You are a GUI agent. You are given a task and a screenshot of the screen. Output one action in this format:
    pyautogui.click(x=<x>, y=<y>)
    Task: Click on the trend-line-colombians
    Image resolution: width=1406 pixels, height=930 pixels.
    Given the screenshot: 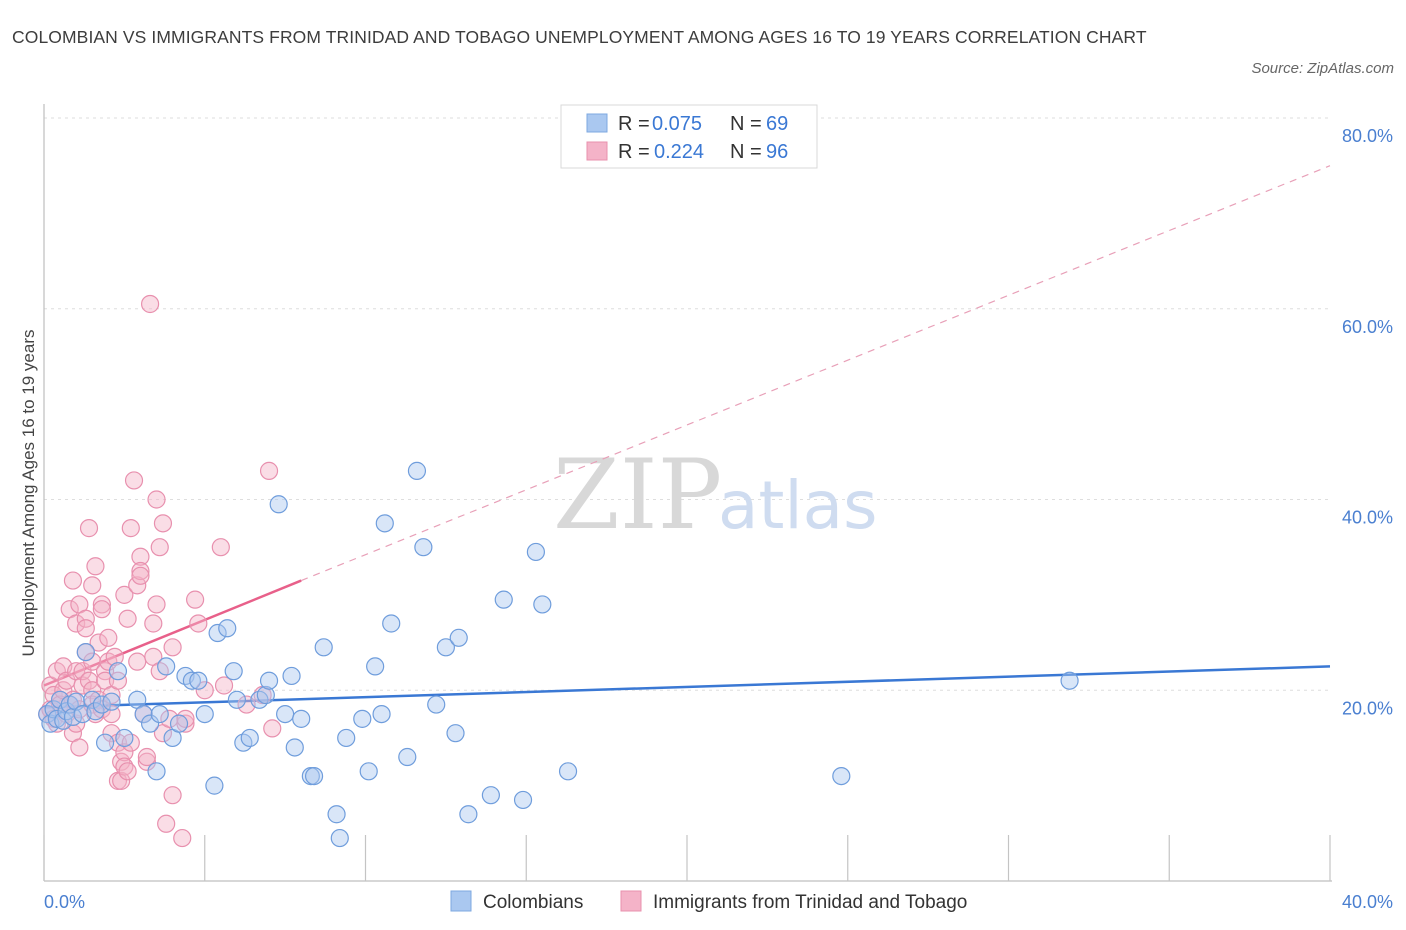 What is the action you would take?
    pyautogui.click(x=687, y=687)
    